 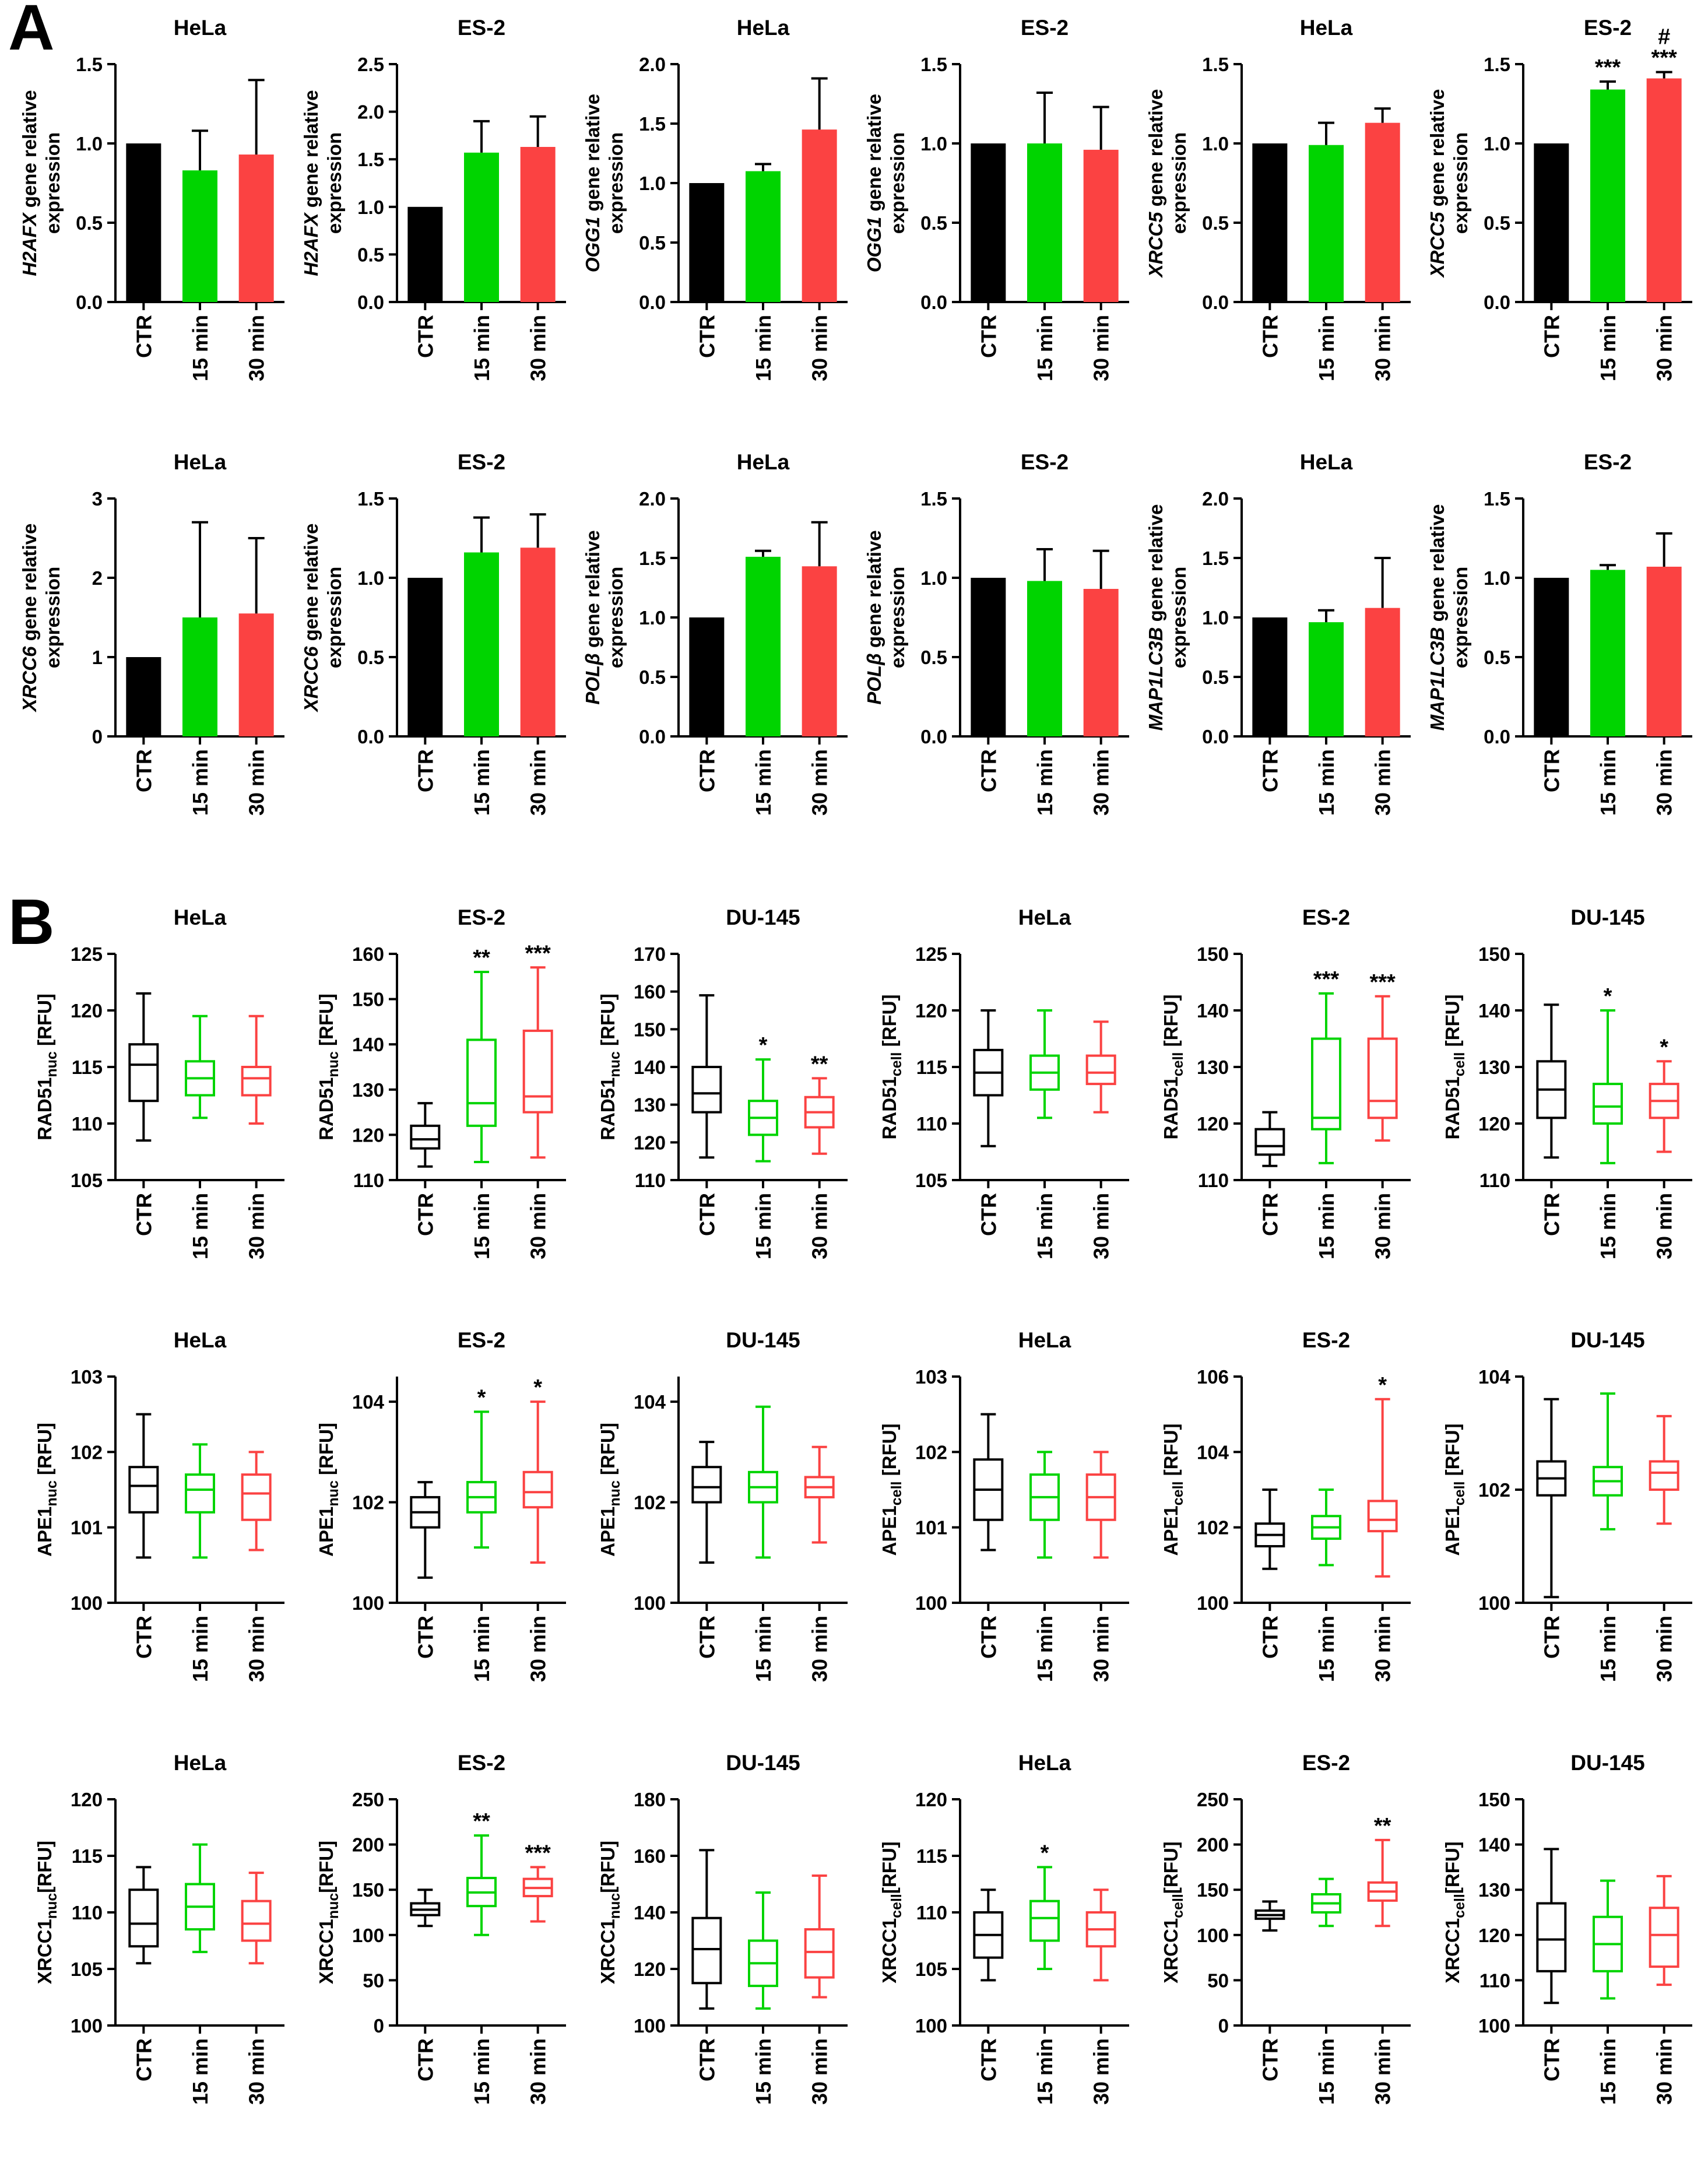 What do you see at coordinates (931, 1528) in the screenshot?
I see `y-tick-label: 101` at bounding box center [931, 1528].